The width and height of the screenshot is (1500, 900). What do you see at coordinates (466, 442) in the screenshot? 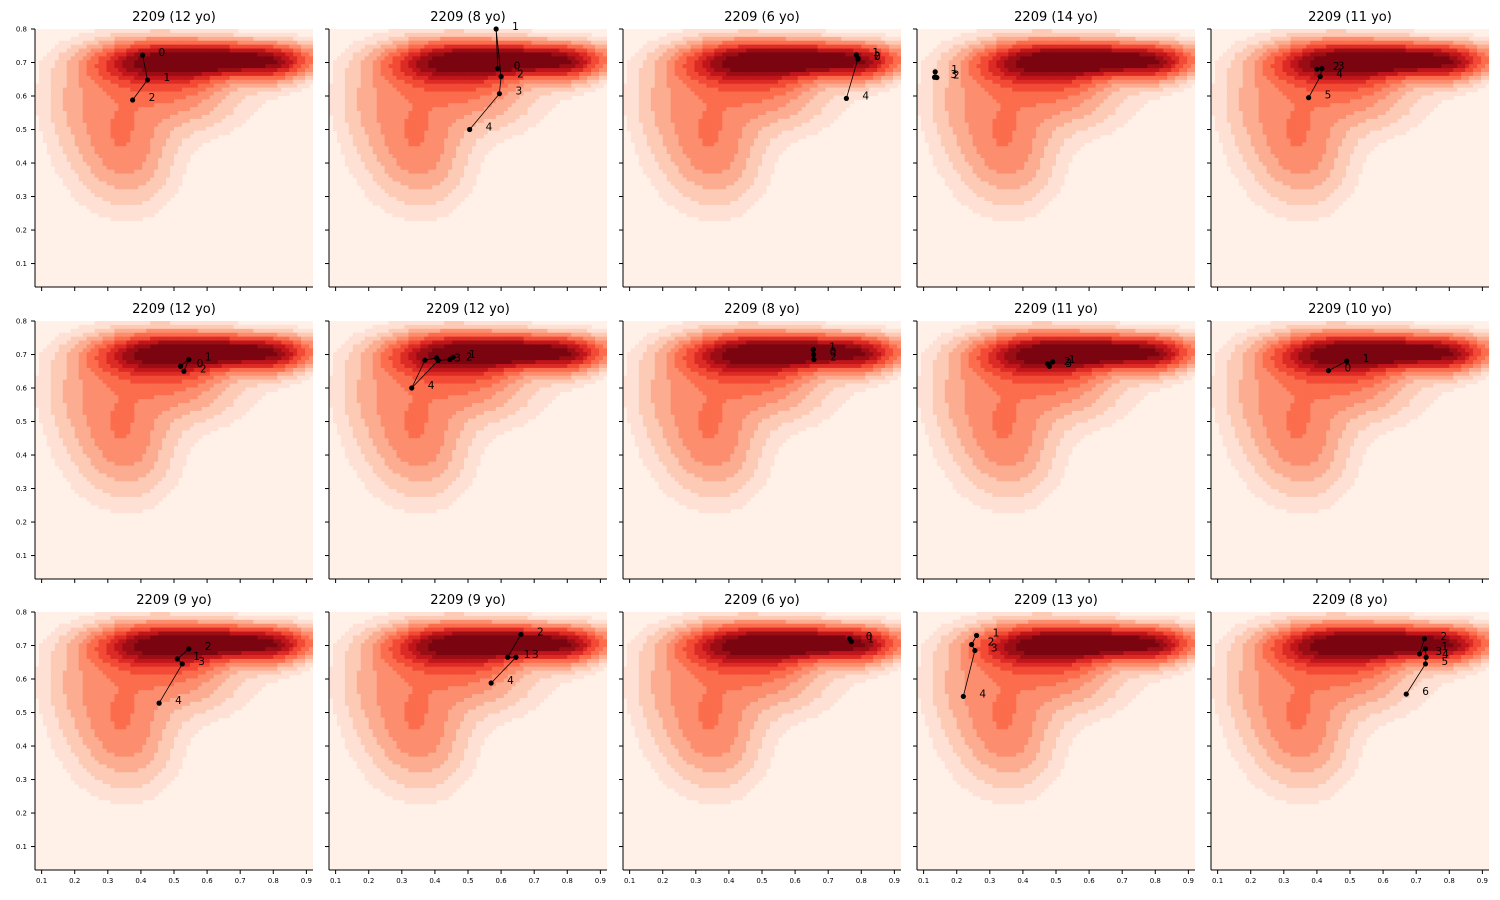
I see `panel: 2209 (12 yo) 123 4` at bounding box center [466, 442].